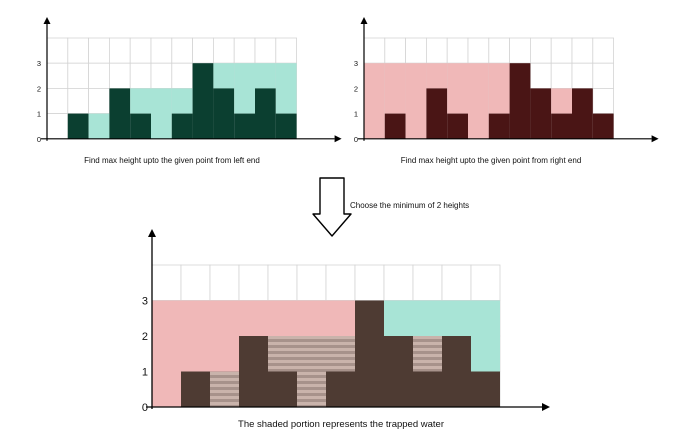  I want to click on left-max-panel: 0 1 2 3, so click(189, 80).